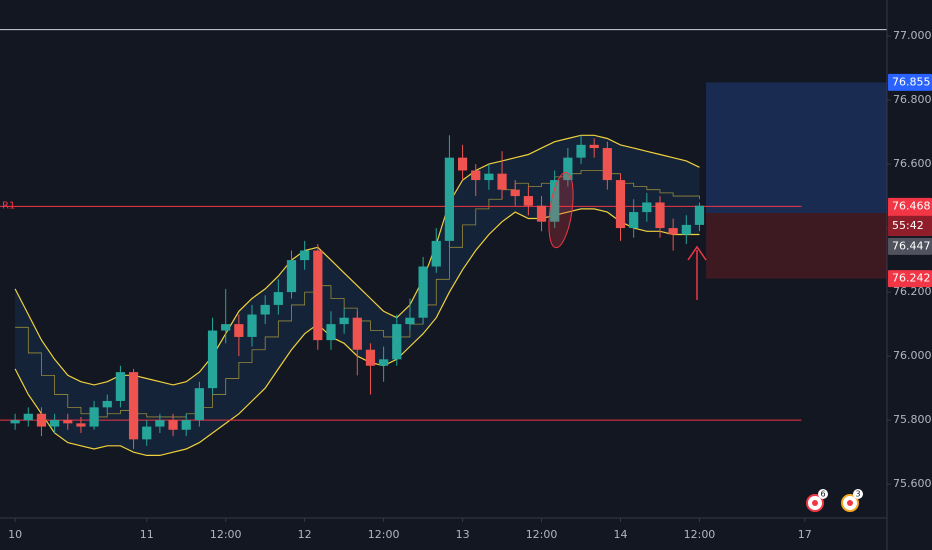  What do you see at coordinates (805, 534) in the screenshot?
I see `x-tick-label: 17` at bounding box center [805, 534].